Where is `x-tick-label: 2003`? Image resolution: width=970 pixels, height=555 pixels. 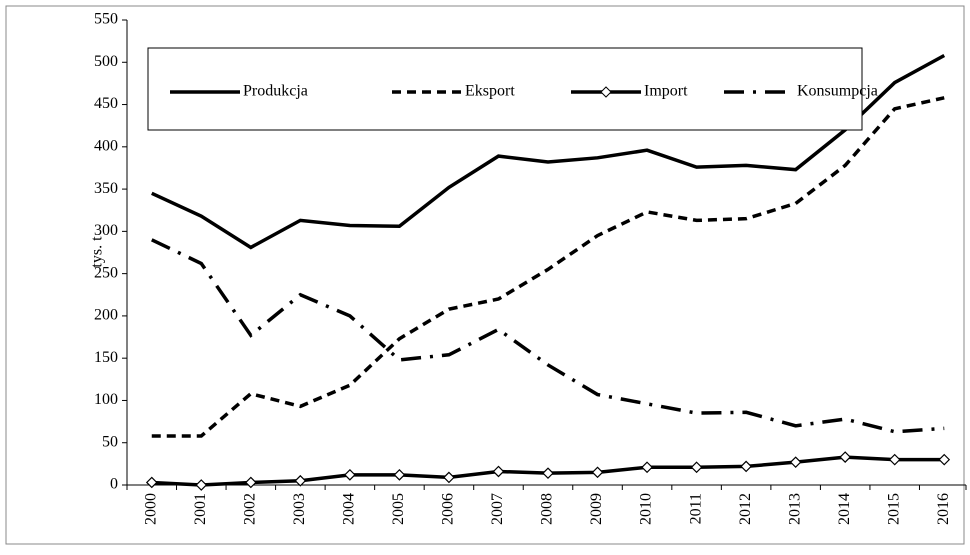
x-tick-label: 2003 is located at coordinates (299, 509).